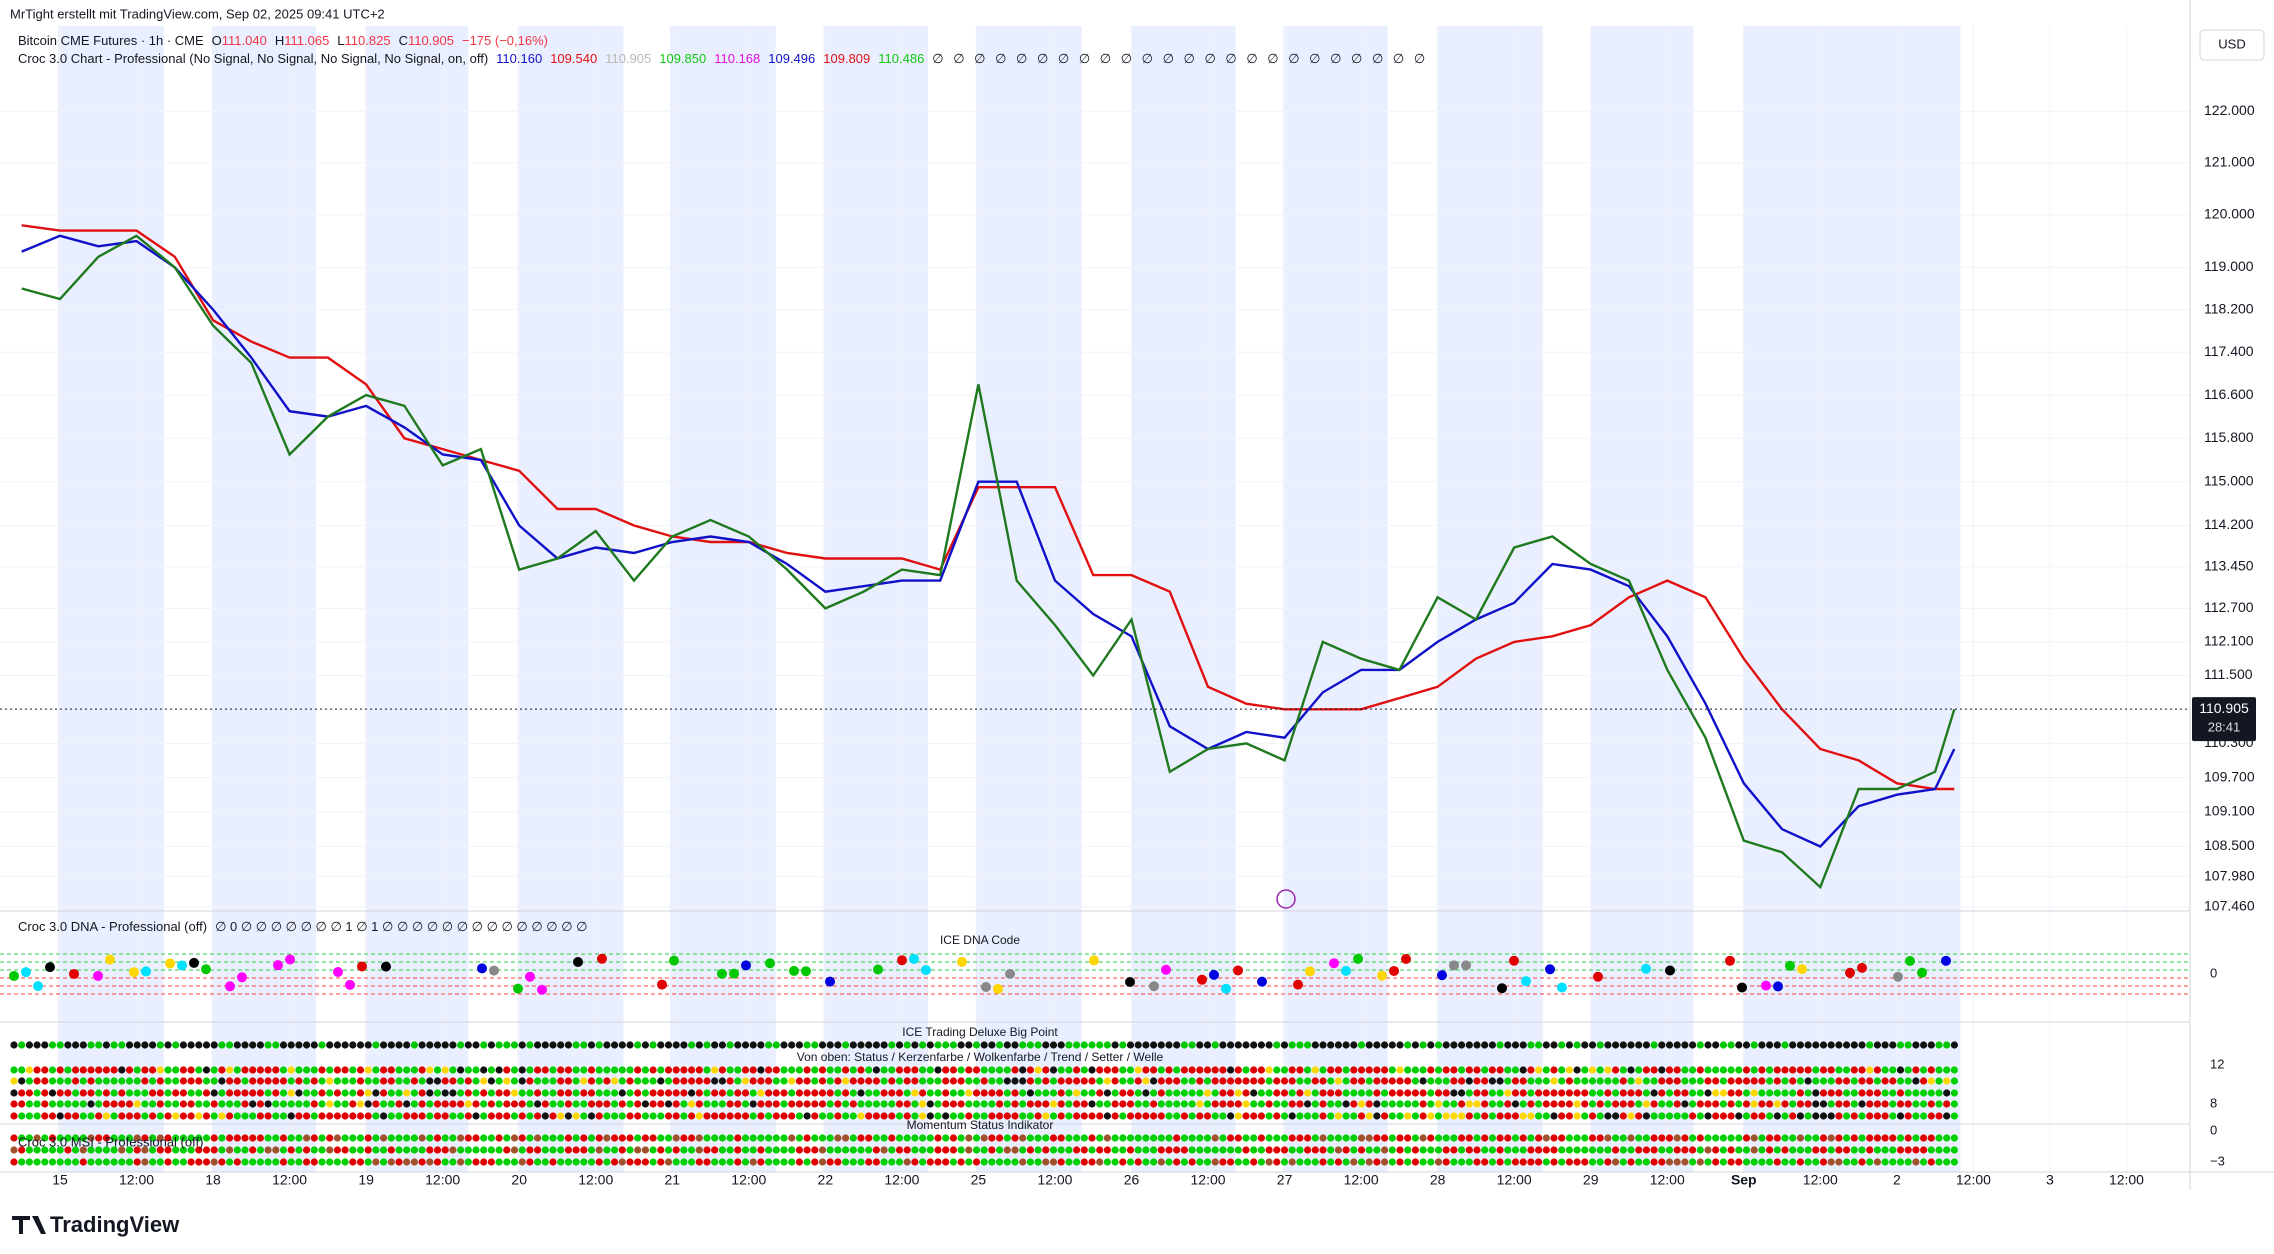 The width and height of the screenshot is (2274, 1254). I want to click on event-icon, so click(1286, 899).